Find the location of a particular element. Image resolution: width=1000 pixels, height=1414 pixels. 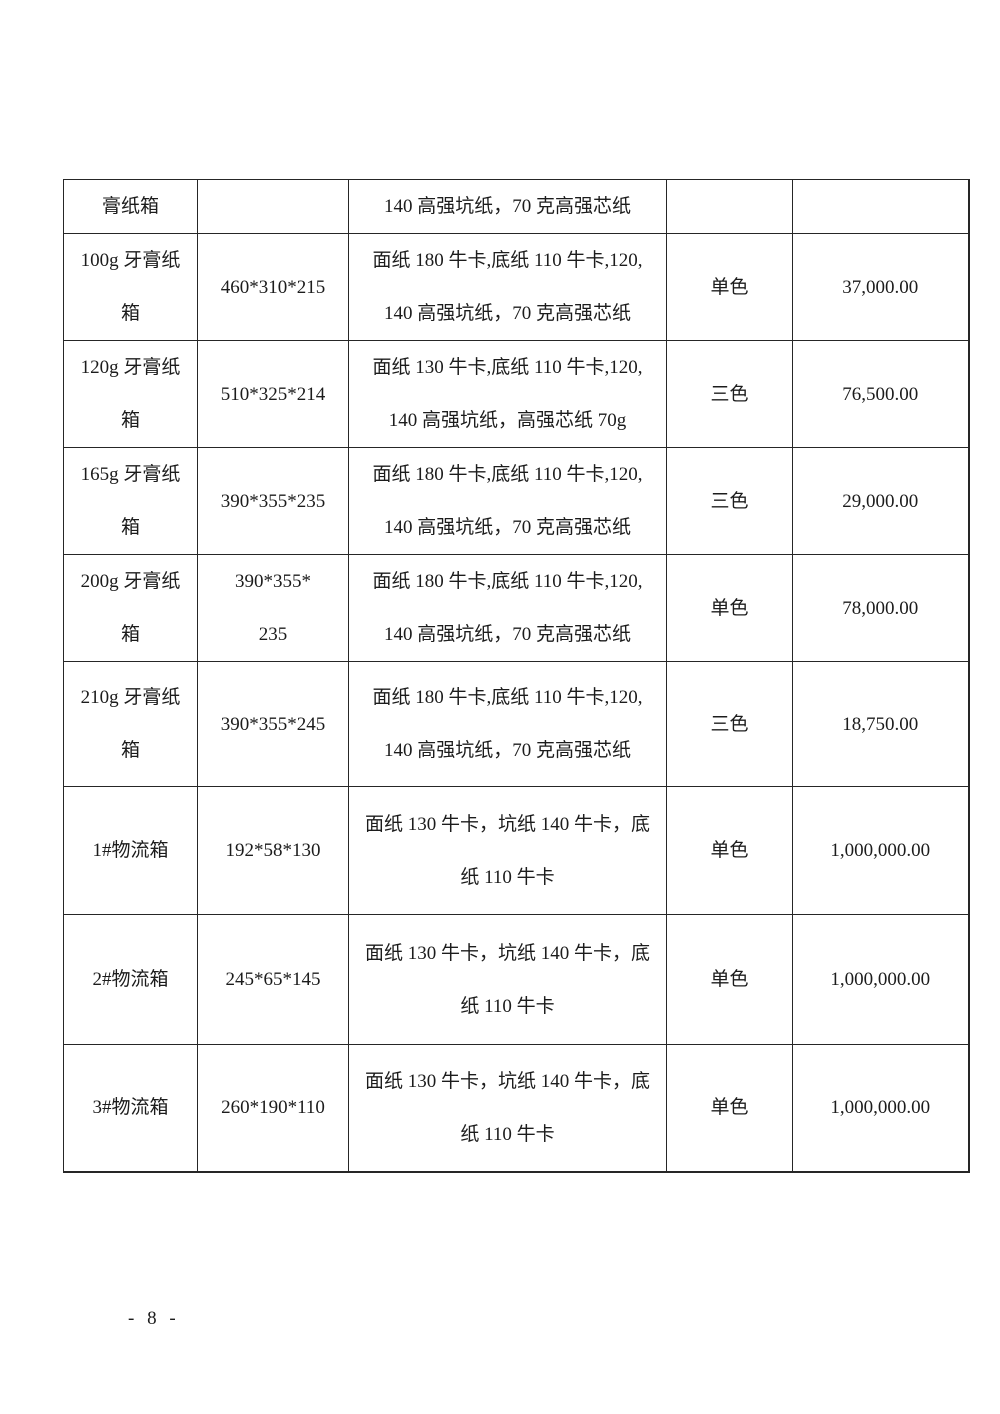

cell-box-name: 1#物流箱 is located at coordinates (130, 850).